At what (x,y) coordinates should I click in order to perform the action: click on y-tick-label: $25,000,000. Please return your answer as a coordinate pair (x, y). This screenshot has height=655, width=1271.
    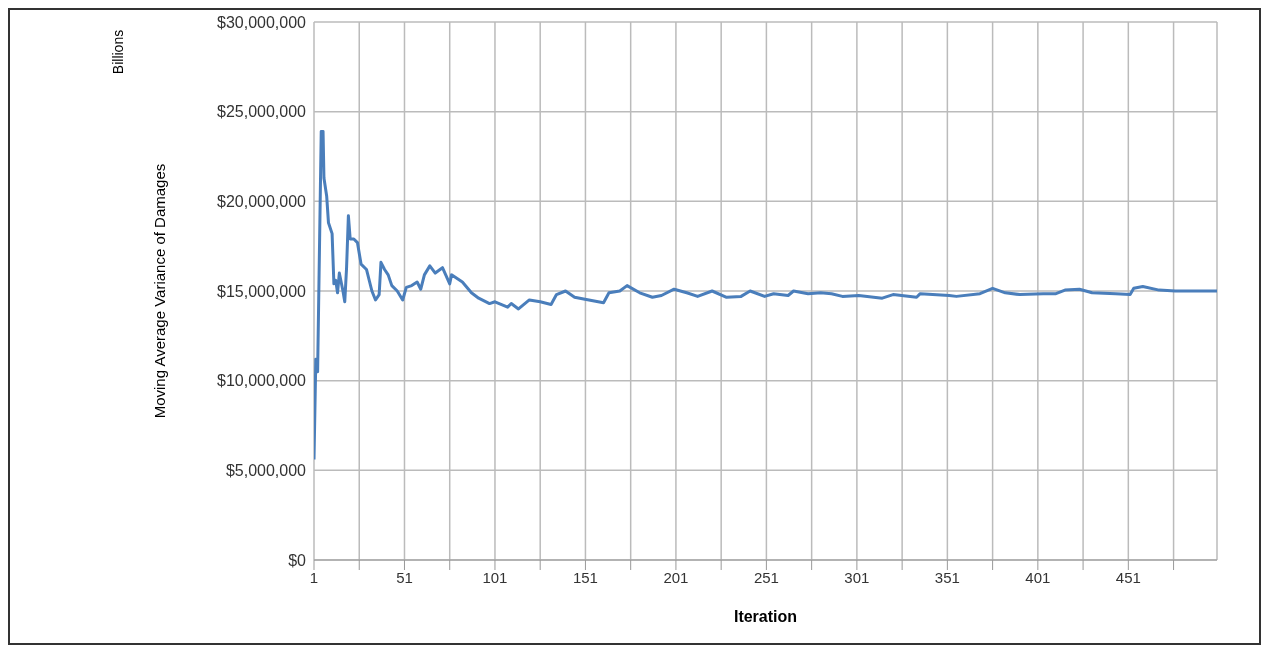
    Looking at the image, I should click on (262, 112).